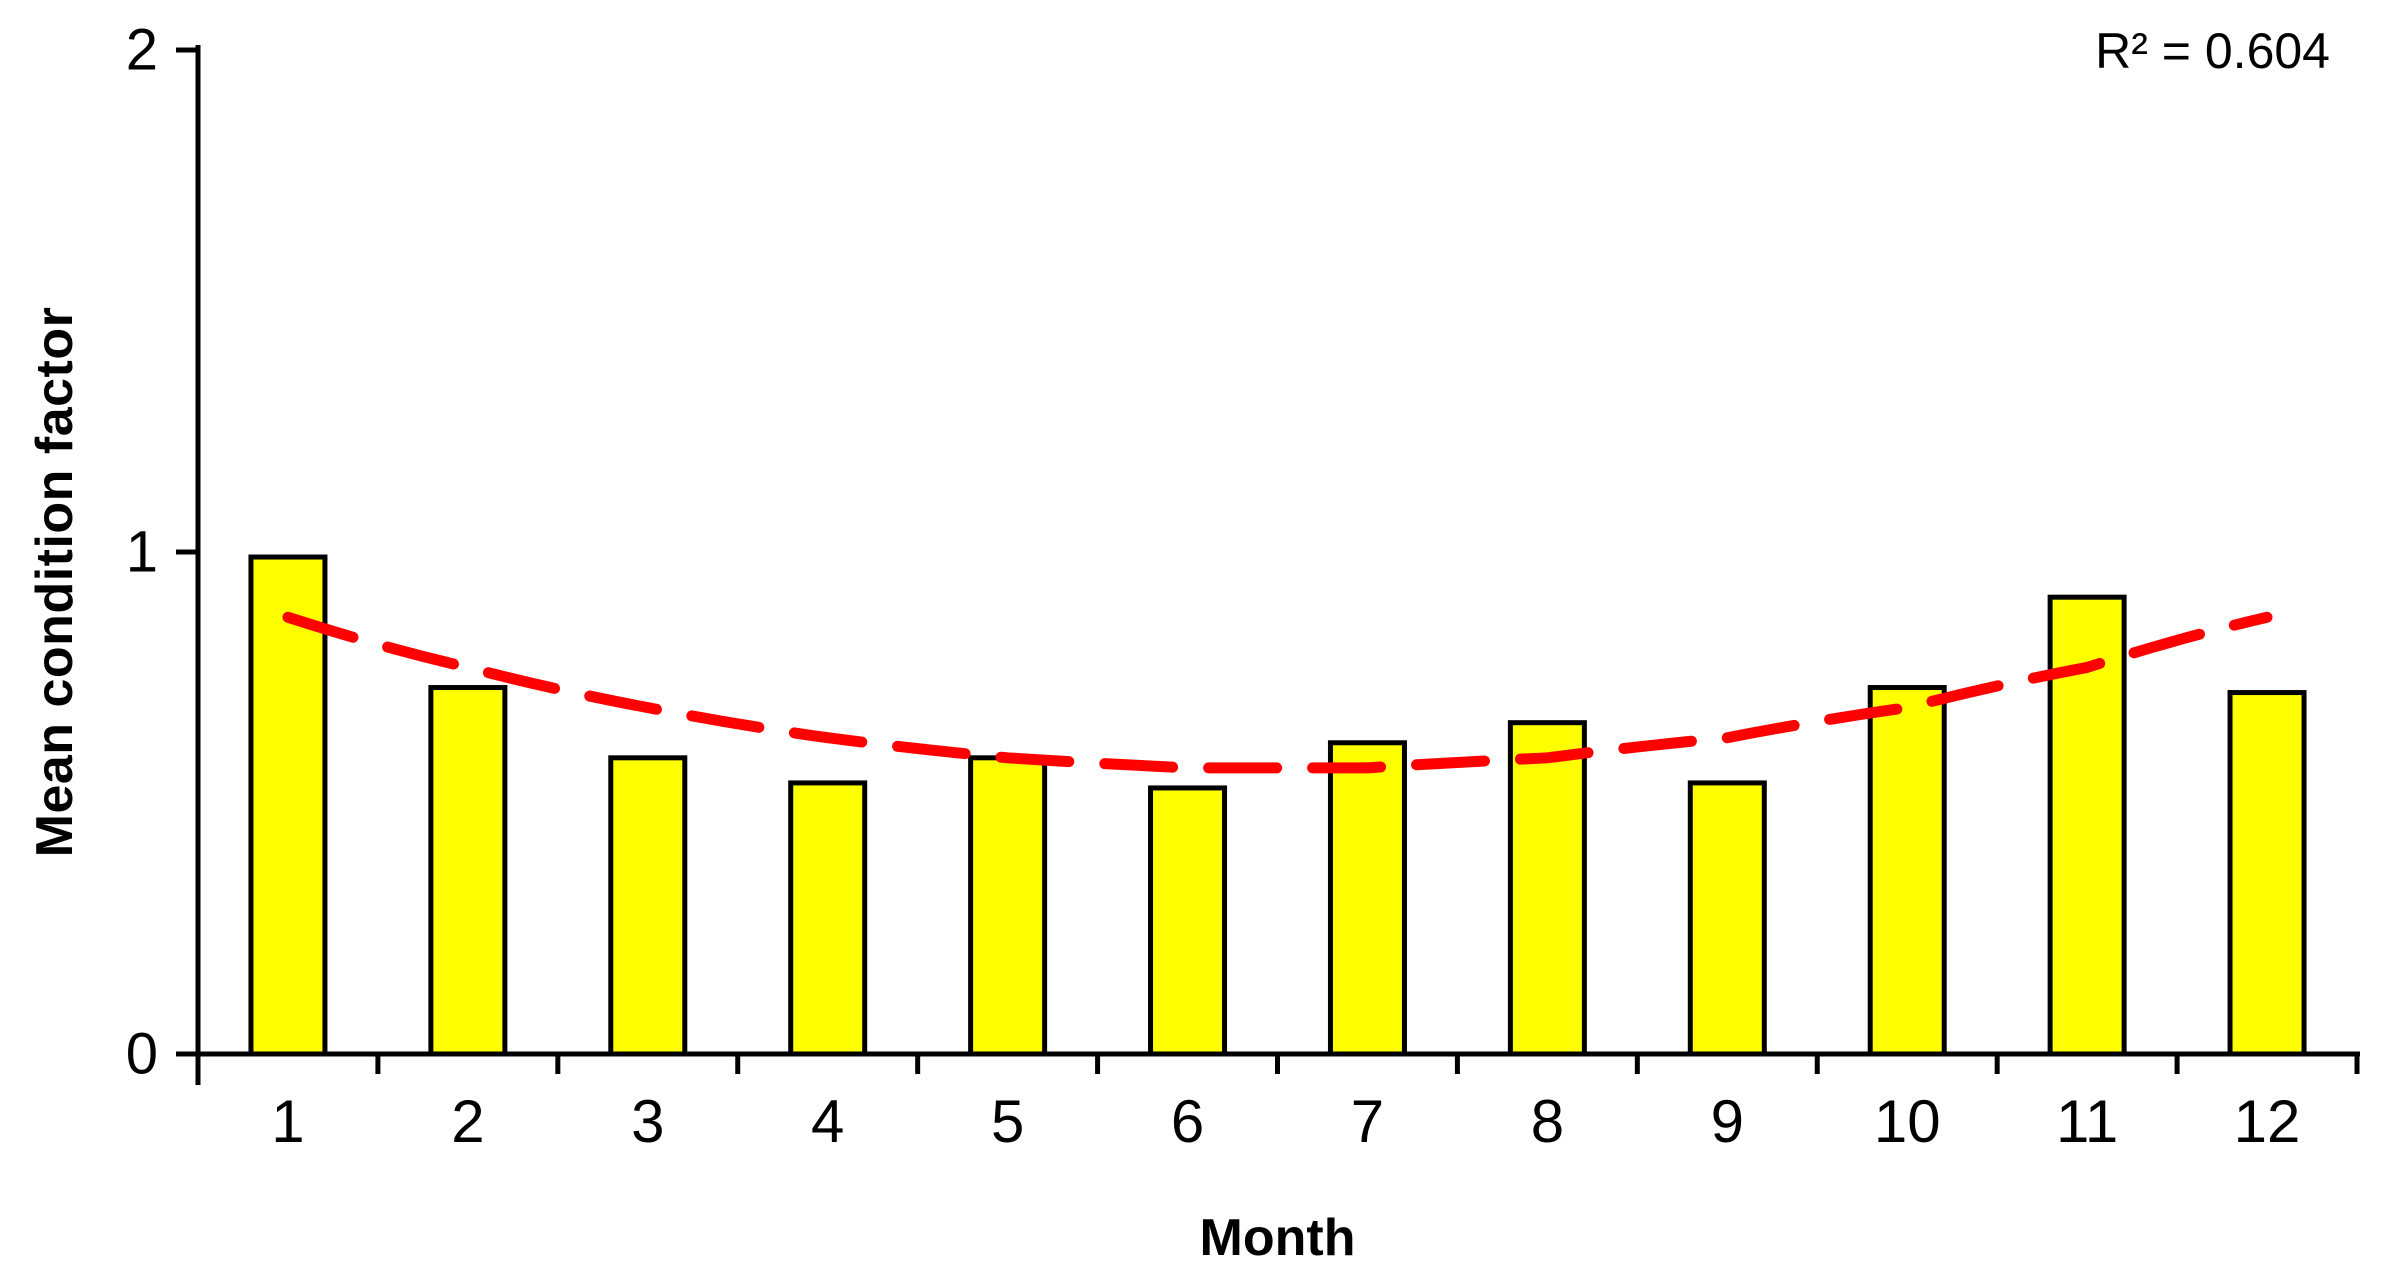 Image resolution: width=2384 pixels, height=1288 pixels. I want to click on y-tick-label-0: 0, so click(142, 1054).